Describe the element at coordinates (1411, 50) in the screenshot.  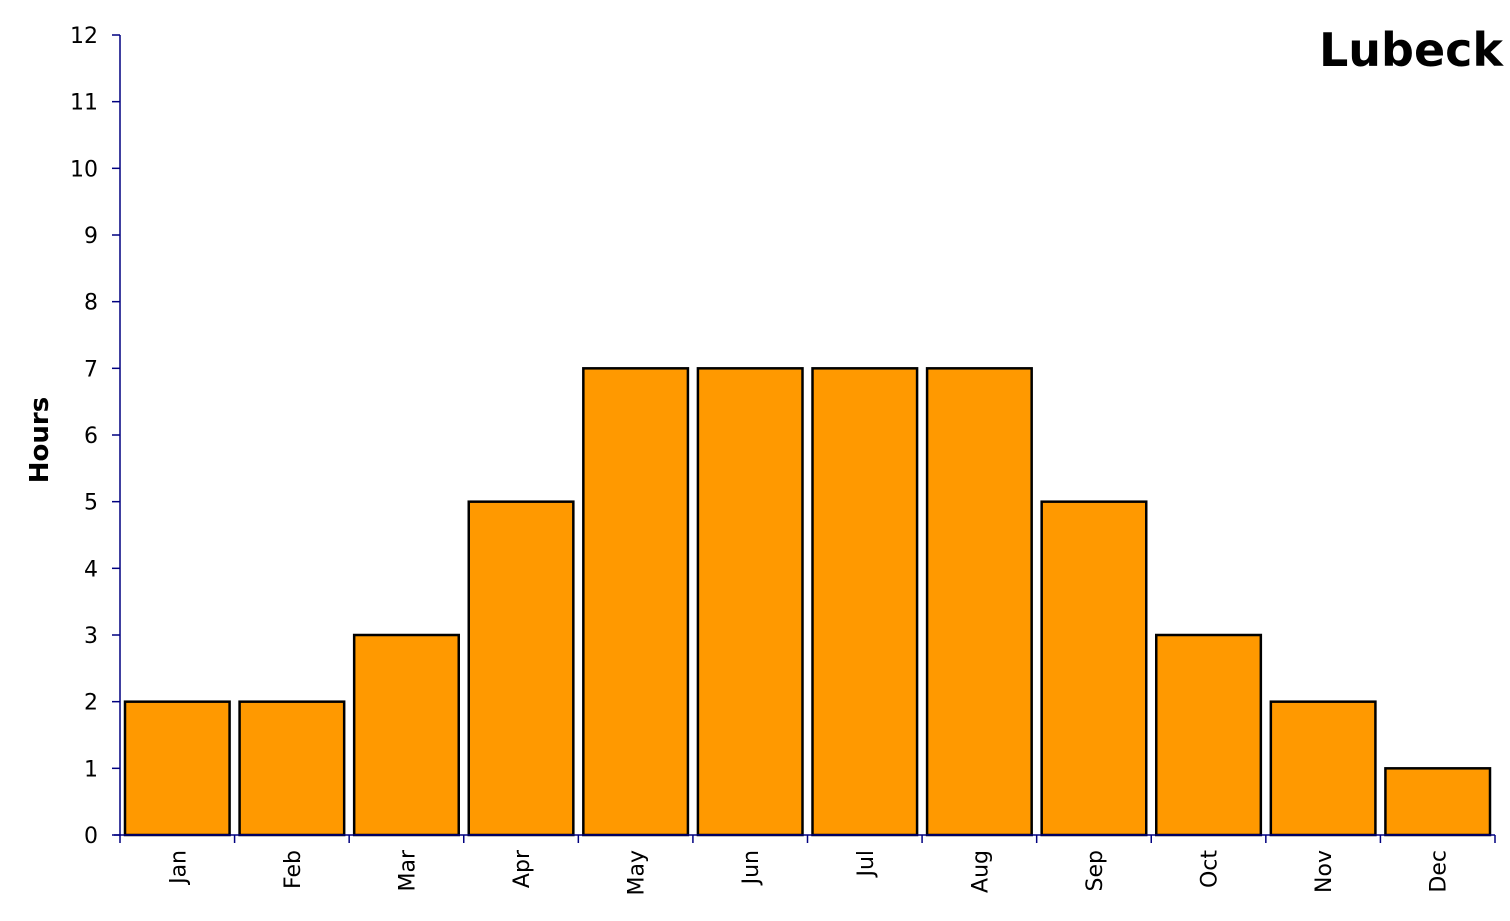
I see `chart-title: Lubeck` at that location.